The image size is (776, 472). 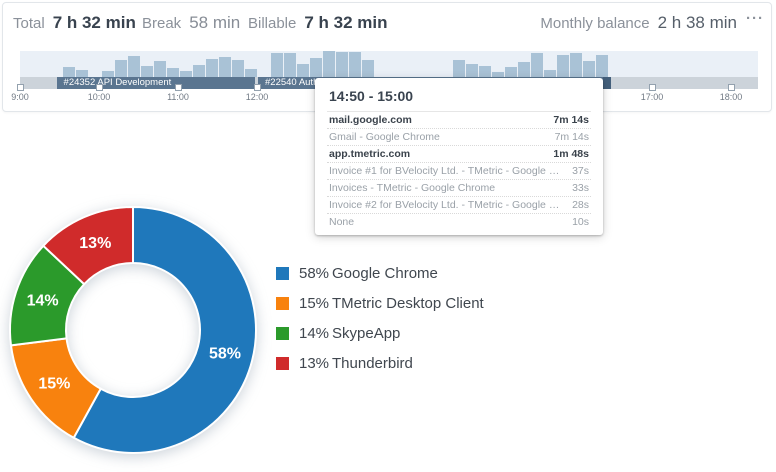 I want to click on break-label: Break, so click(x=162, y=23).